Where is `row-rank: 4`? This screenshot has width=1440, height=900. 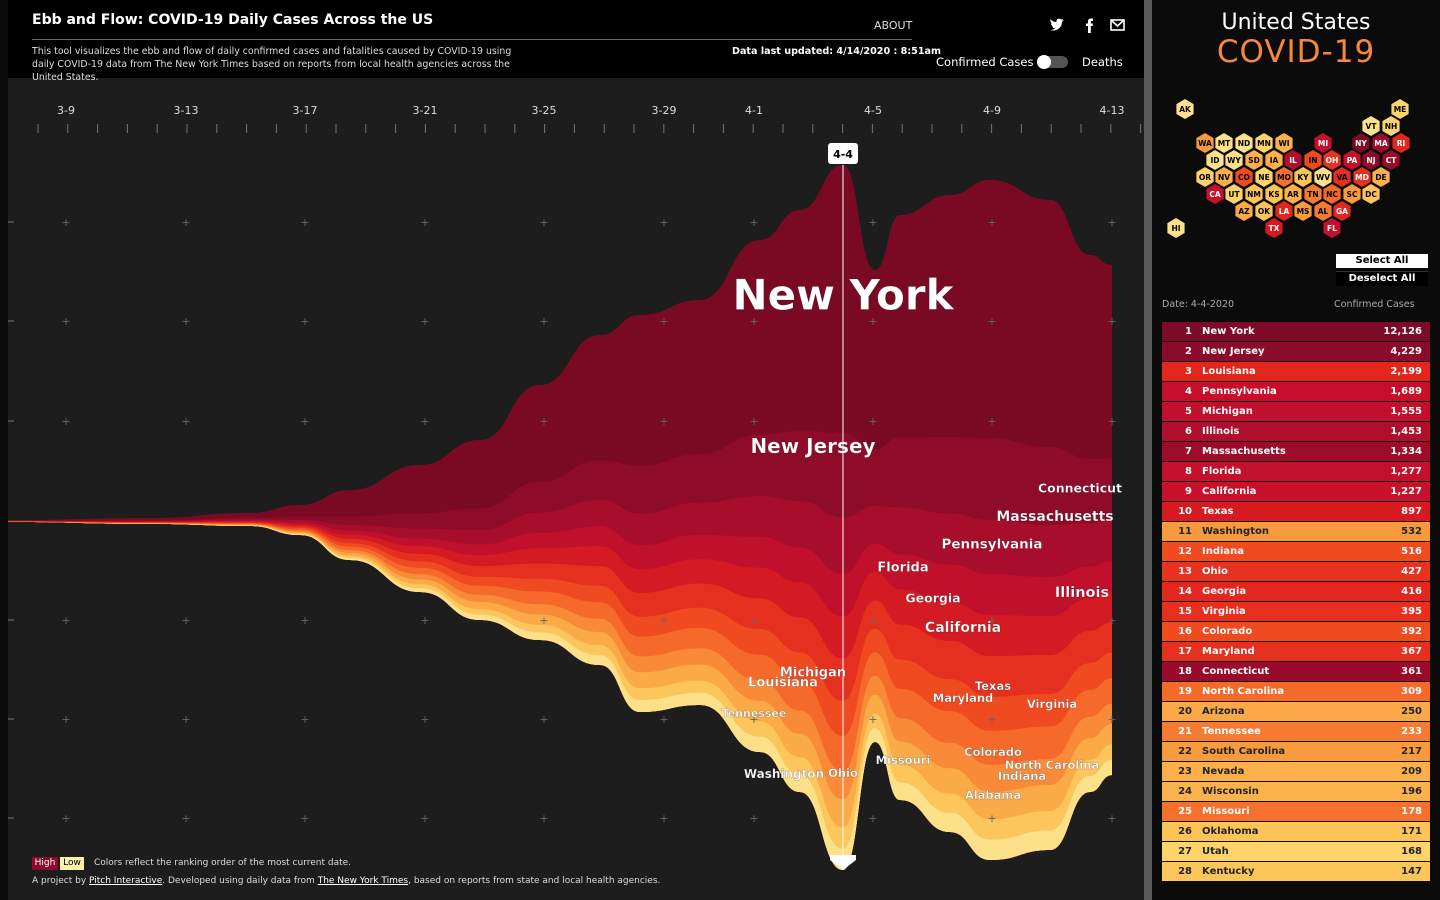 row-rank: 4 is located at coordinates (1188, 391).